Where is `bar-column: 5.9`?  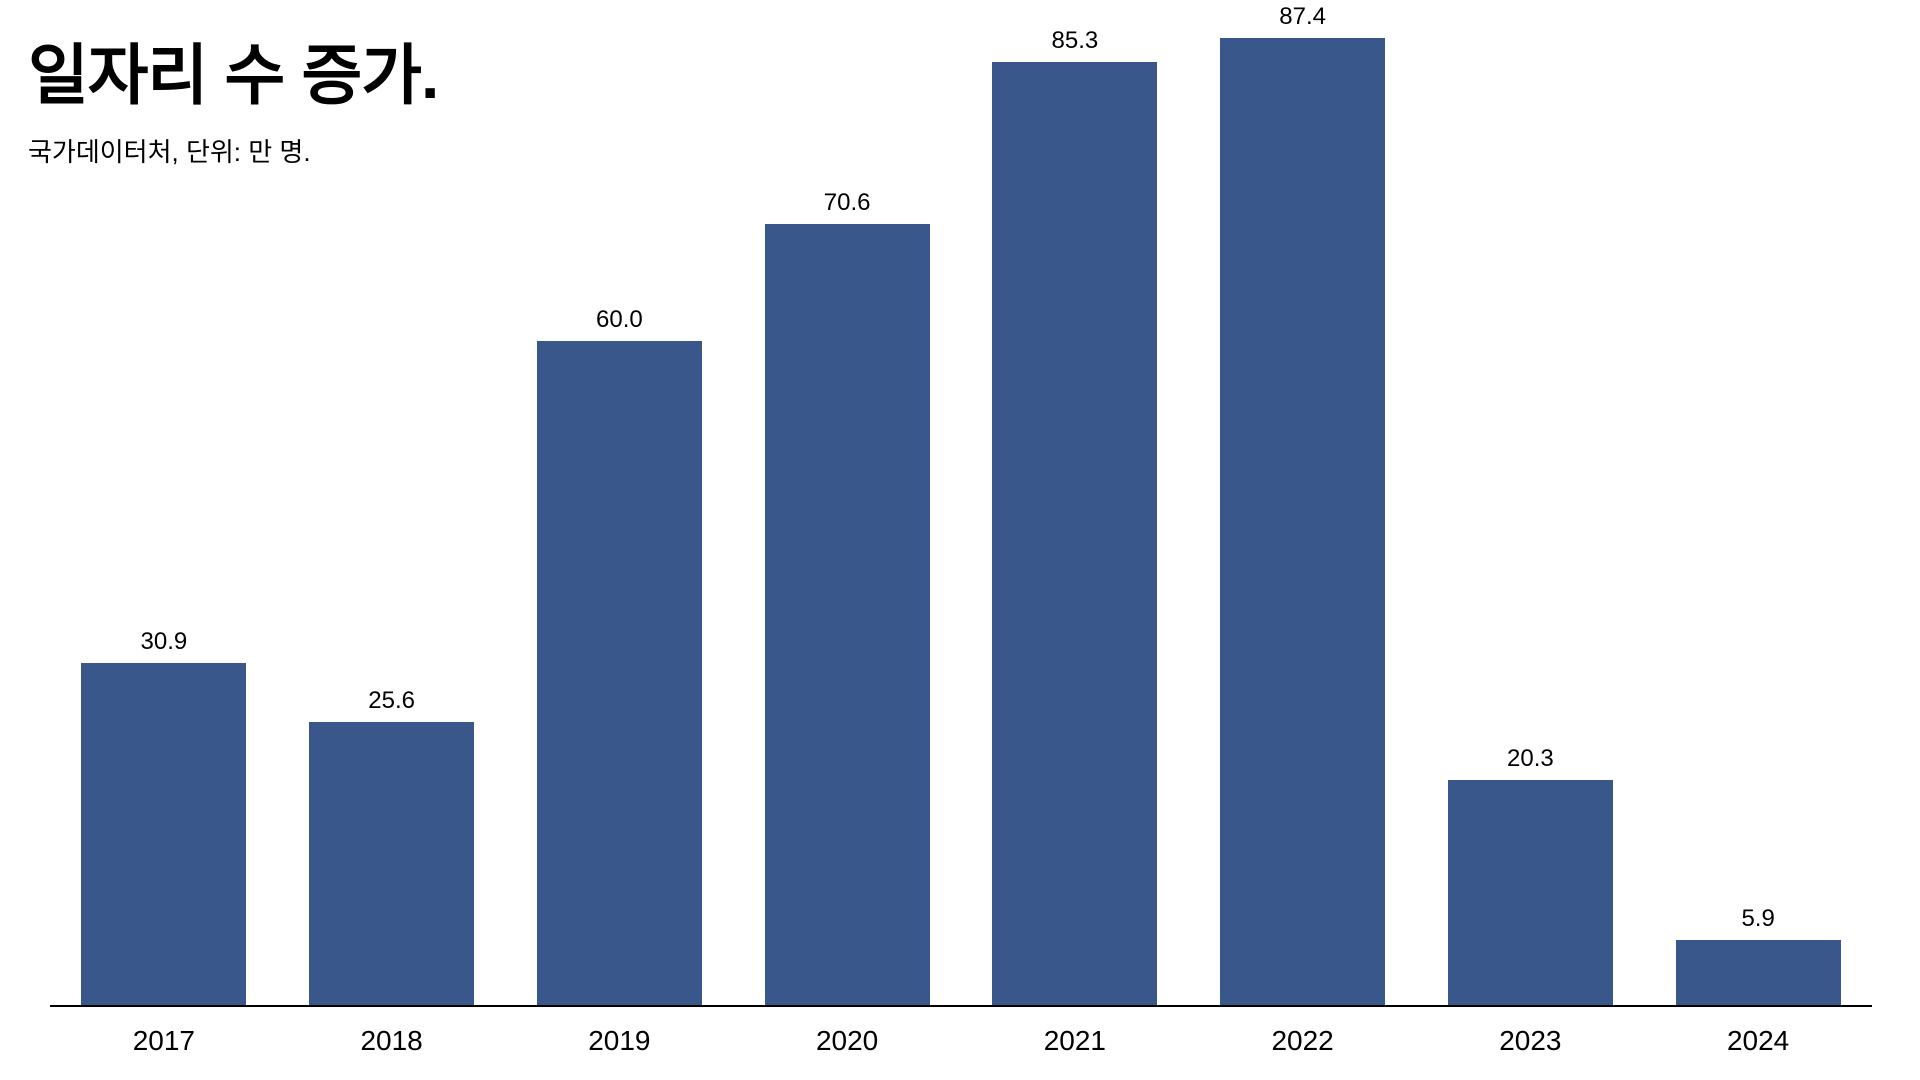
bar-column: 5.9 is located at coordinates (1758, 502).